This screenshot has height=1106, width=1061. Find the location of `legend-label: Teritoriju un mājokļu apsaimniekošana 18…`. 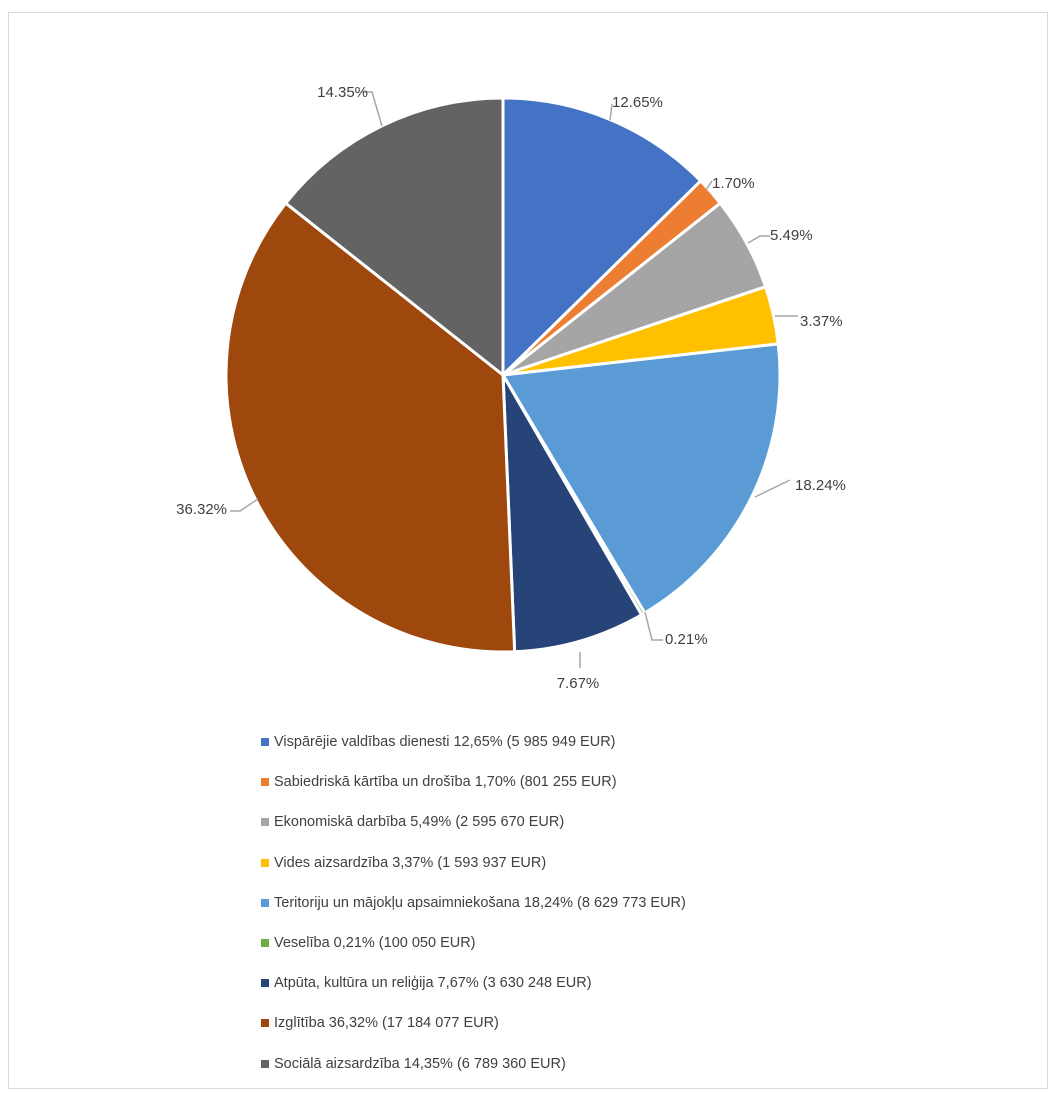

legend-label: Teritoriju un mājokļu apsaimniekošana 18… is located at coordinates (480, 902).